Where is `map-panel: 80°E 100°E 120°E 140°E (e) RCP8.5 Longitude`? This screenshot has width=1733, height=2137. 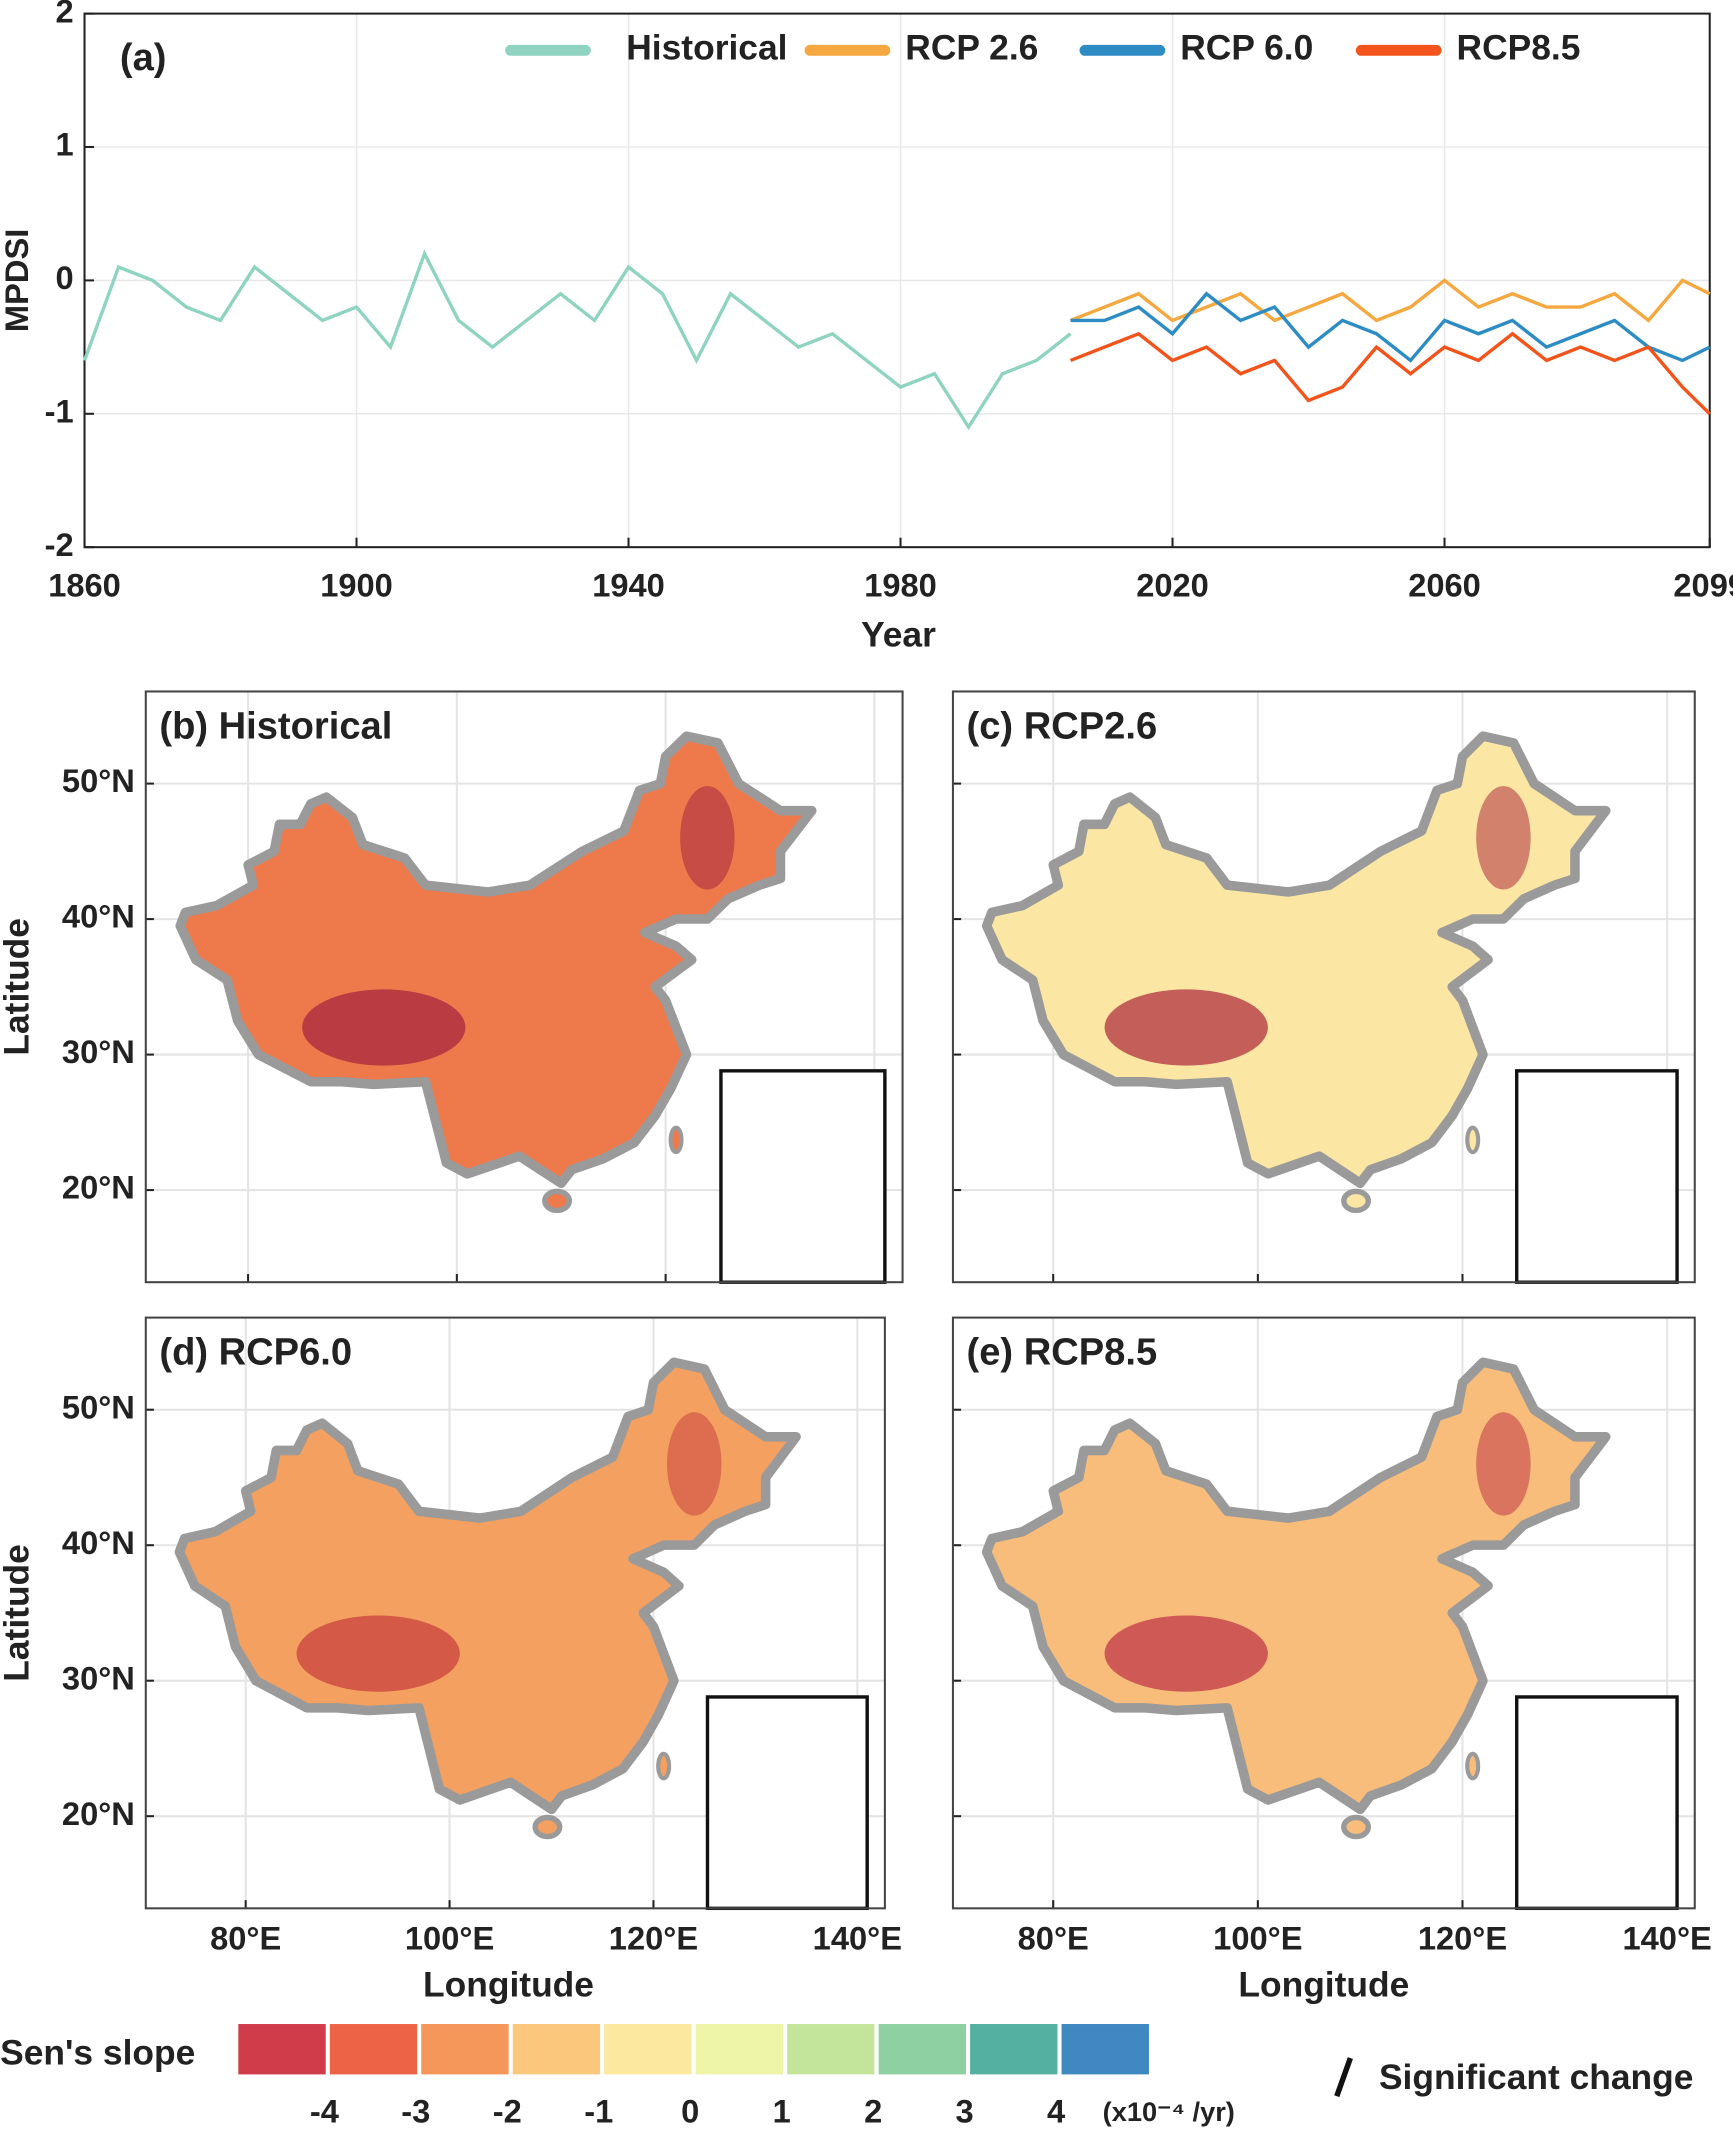 map-panel: 80°E 100°E 120°E 140°E (e) RCP8.5 Longitude is located at coordinates (1331, 1660).